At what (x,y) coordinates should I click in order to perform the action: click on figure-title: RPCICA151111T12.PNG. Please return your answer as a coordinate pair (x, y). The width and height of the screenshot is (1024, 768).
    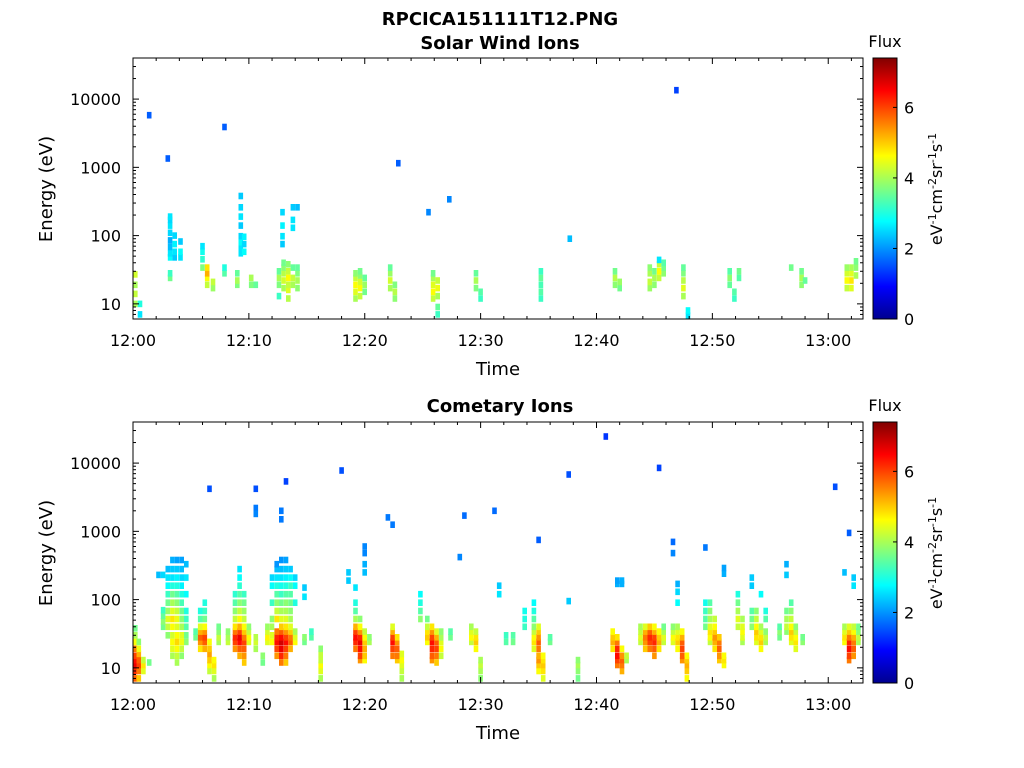
    Looking at the image, I should click on (500, 19).